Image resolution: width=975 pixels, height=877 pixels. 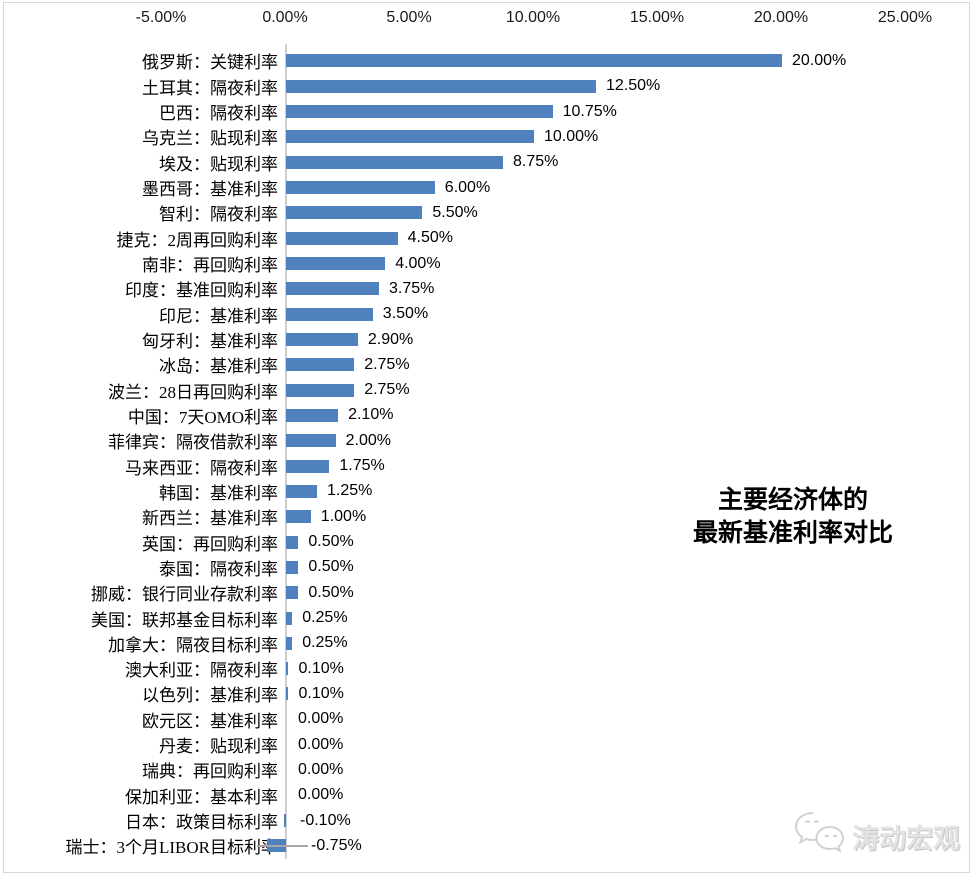 What do you see at coordinates (172, 848) in the screenshot?
I see `category-label: 瑞士：3个月LIBOR目标利率` at bounding box center [172, 848].